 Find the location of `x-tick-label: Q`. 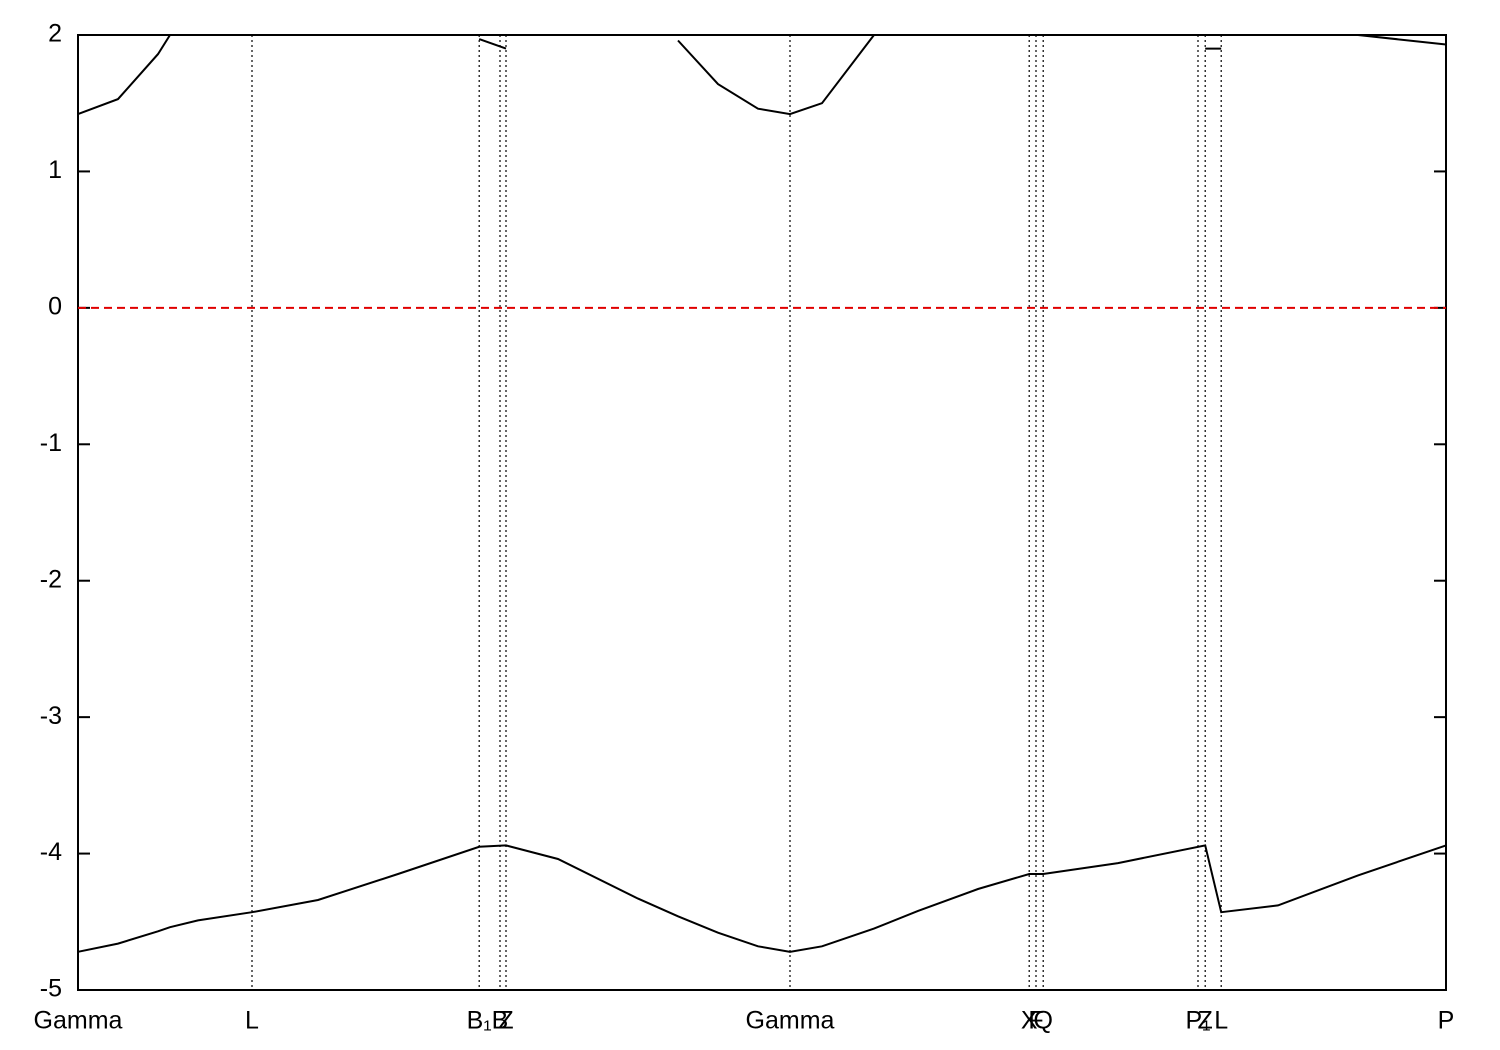

x-tick-label: Q is located at coordinates (1042, 1021).